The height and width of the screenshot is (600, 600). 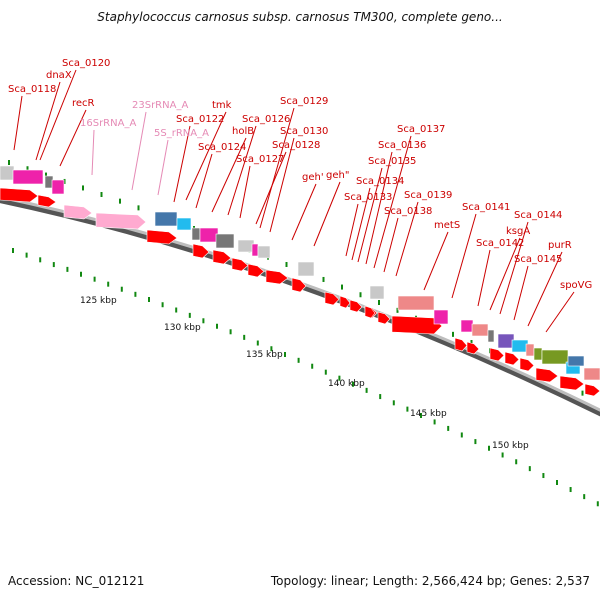 What do you see at coordinates (421, 129) in the screenshot?
I see `gene-label: Sca_0137` at bounding box center [421, 129].